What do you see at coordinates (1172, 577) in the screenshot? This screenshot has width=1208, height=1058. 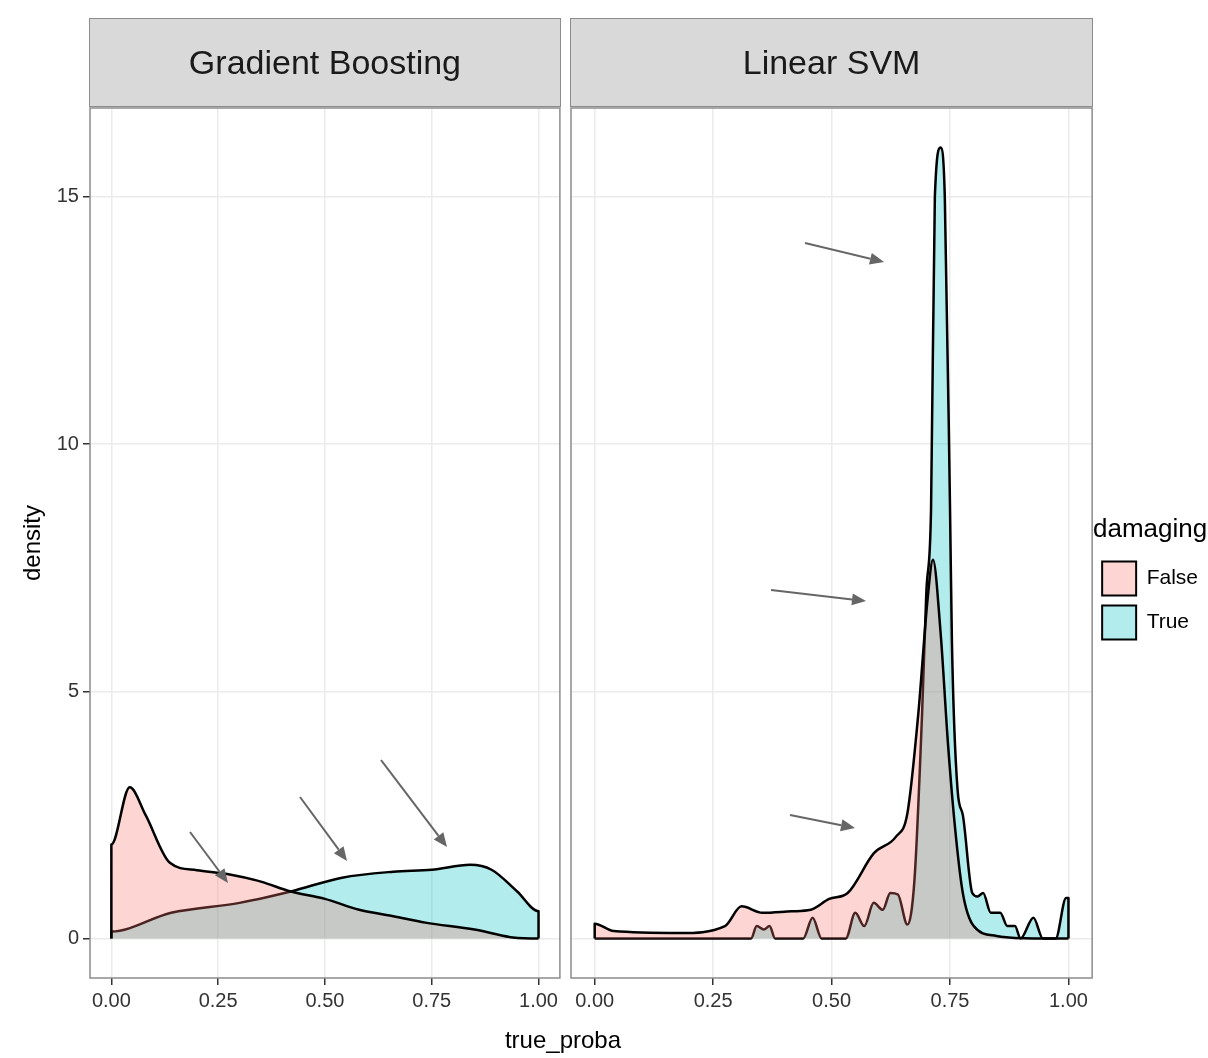 I see `legend-label: False` at bounding box center [1172, 577].